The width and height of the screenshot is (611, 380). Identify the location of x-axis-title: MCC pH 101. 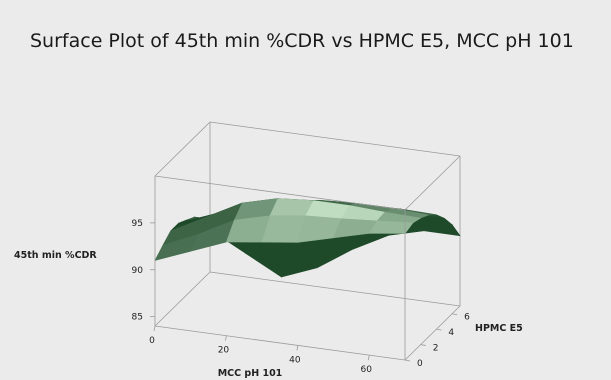
(250, 373).